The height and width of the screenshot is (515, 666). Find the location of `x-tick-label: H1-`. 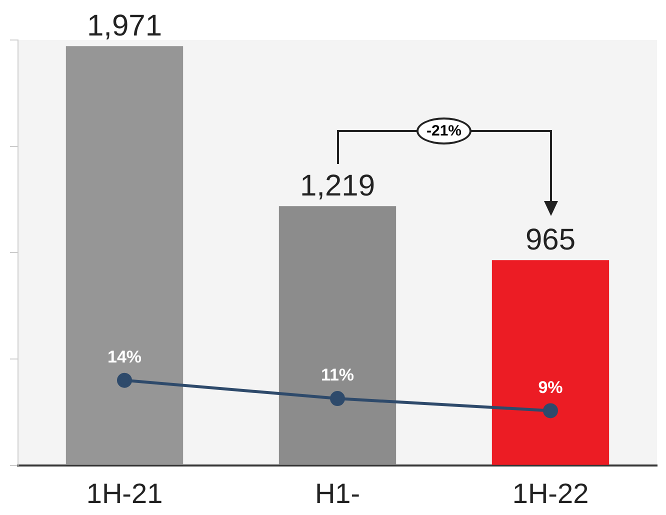

x-tick-label: H1- is located at coordinates (337, 493).